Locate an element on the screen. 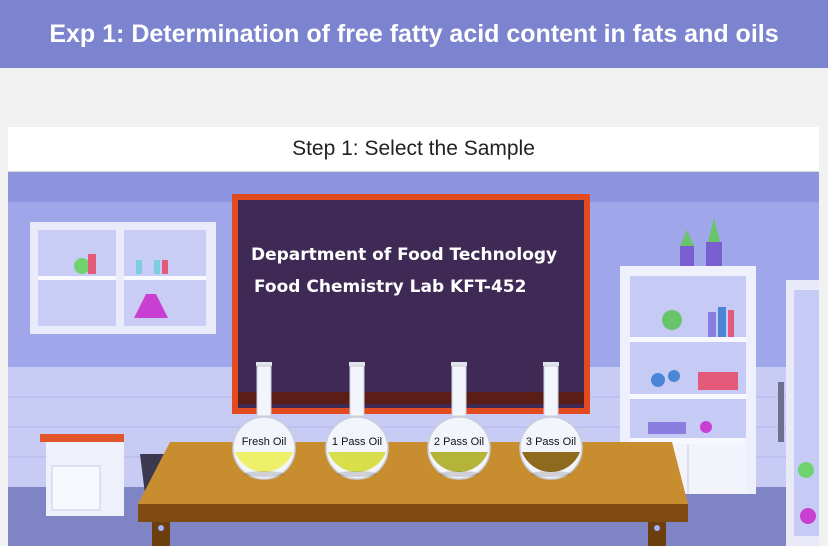 Image resolution: width=828 pixels, height=546 pixels. sample-flask-4: 3 Pass Oil is located at coordinates (551, 422).